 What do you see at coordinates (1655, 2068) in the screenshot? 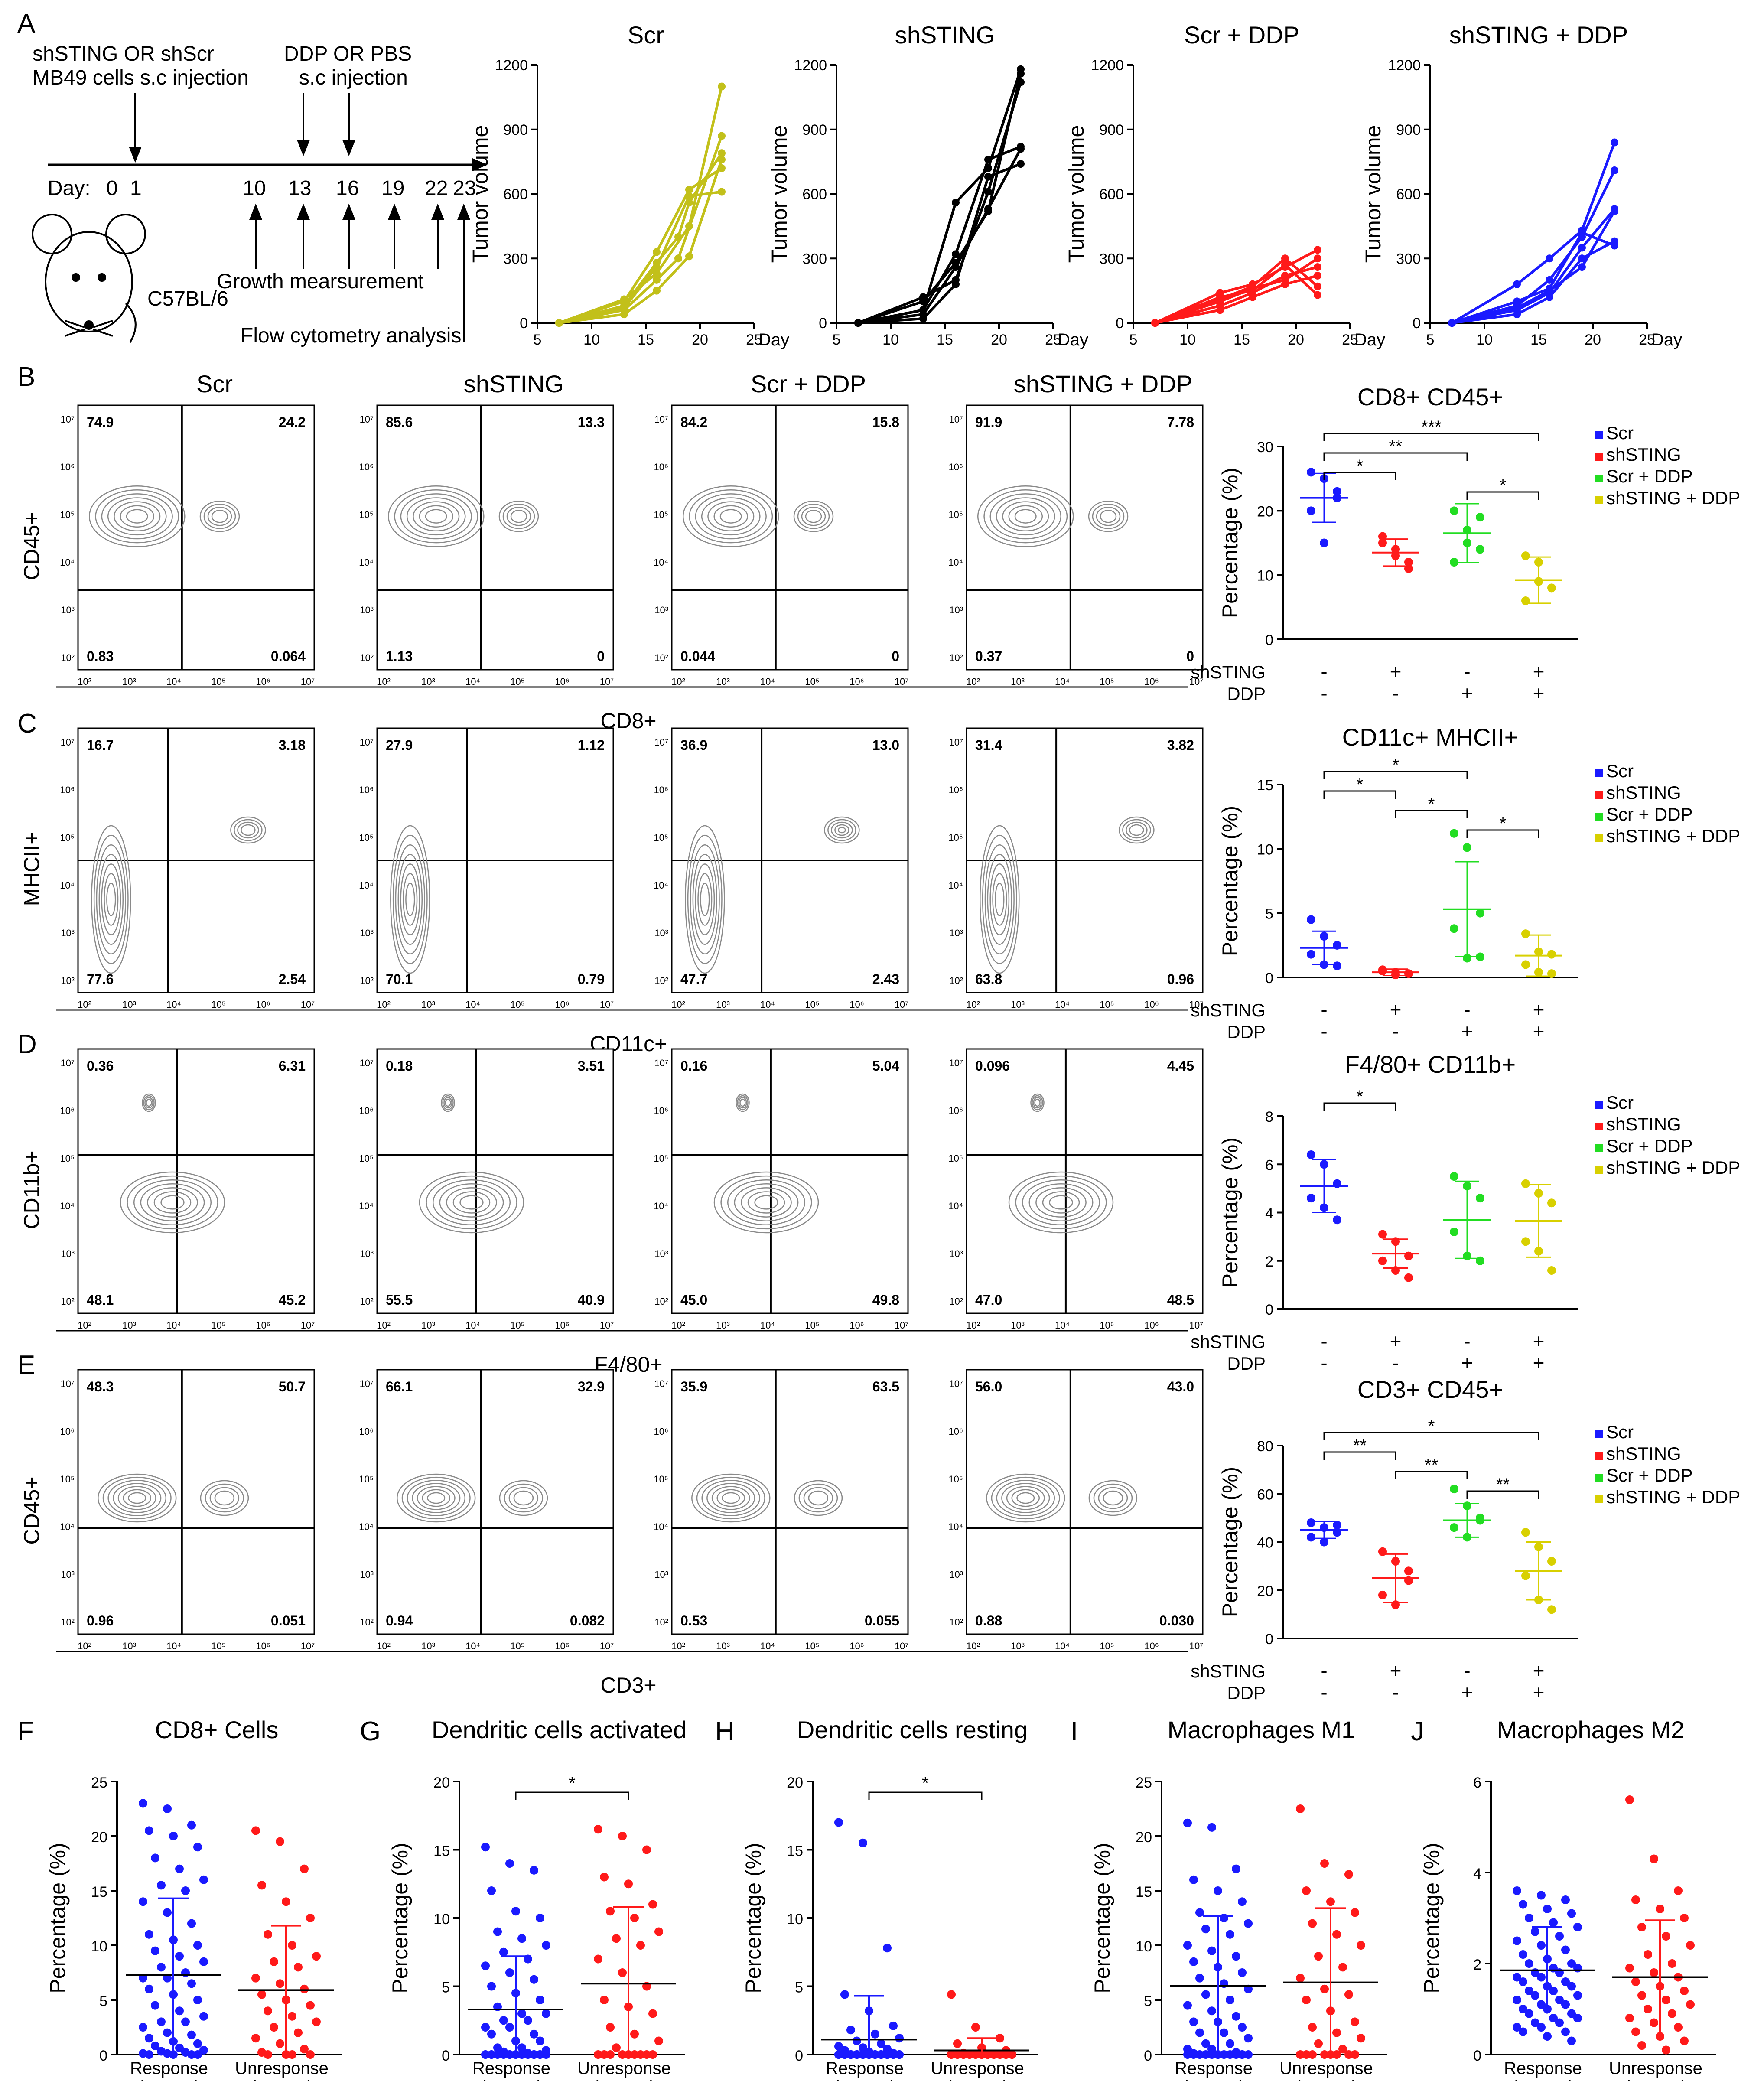
I see `group-label: Unresponse` at bounding box center [1655, 2068].